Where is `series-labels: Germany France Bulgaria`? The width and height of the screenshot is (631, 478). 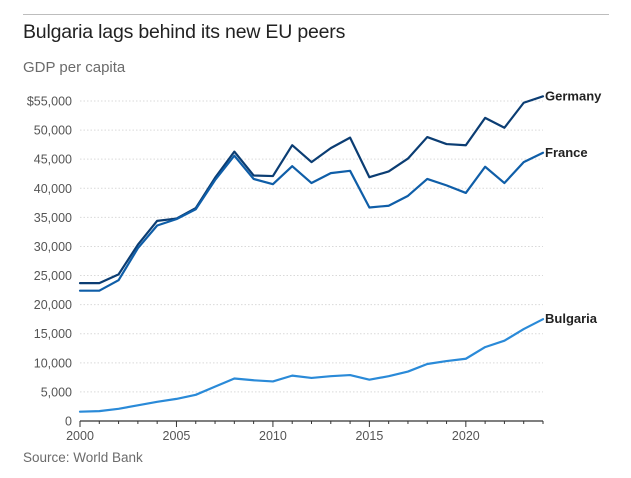
series-labels: Germany France Bulgaria is located at coordinates (573, 207).